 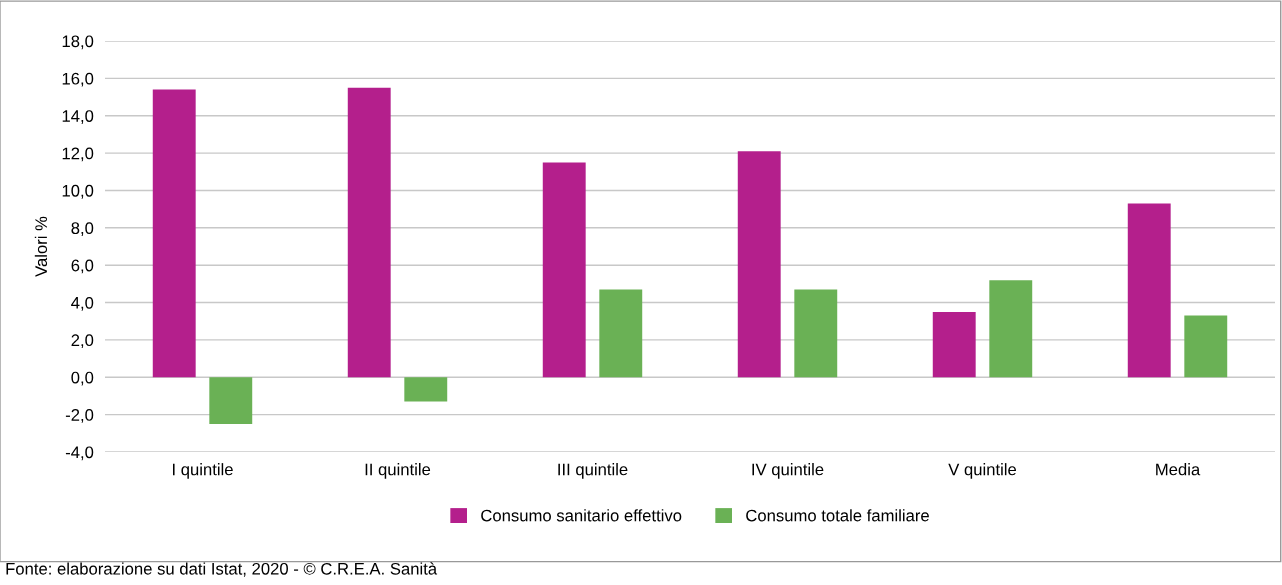 I want to click on y-axis-title: Valori %, so click(x=41, y=246).